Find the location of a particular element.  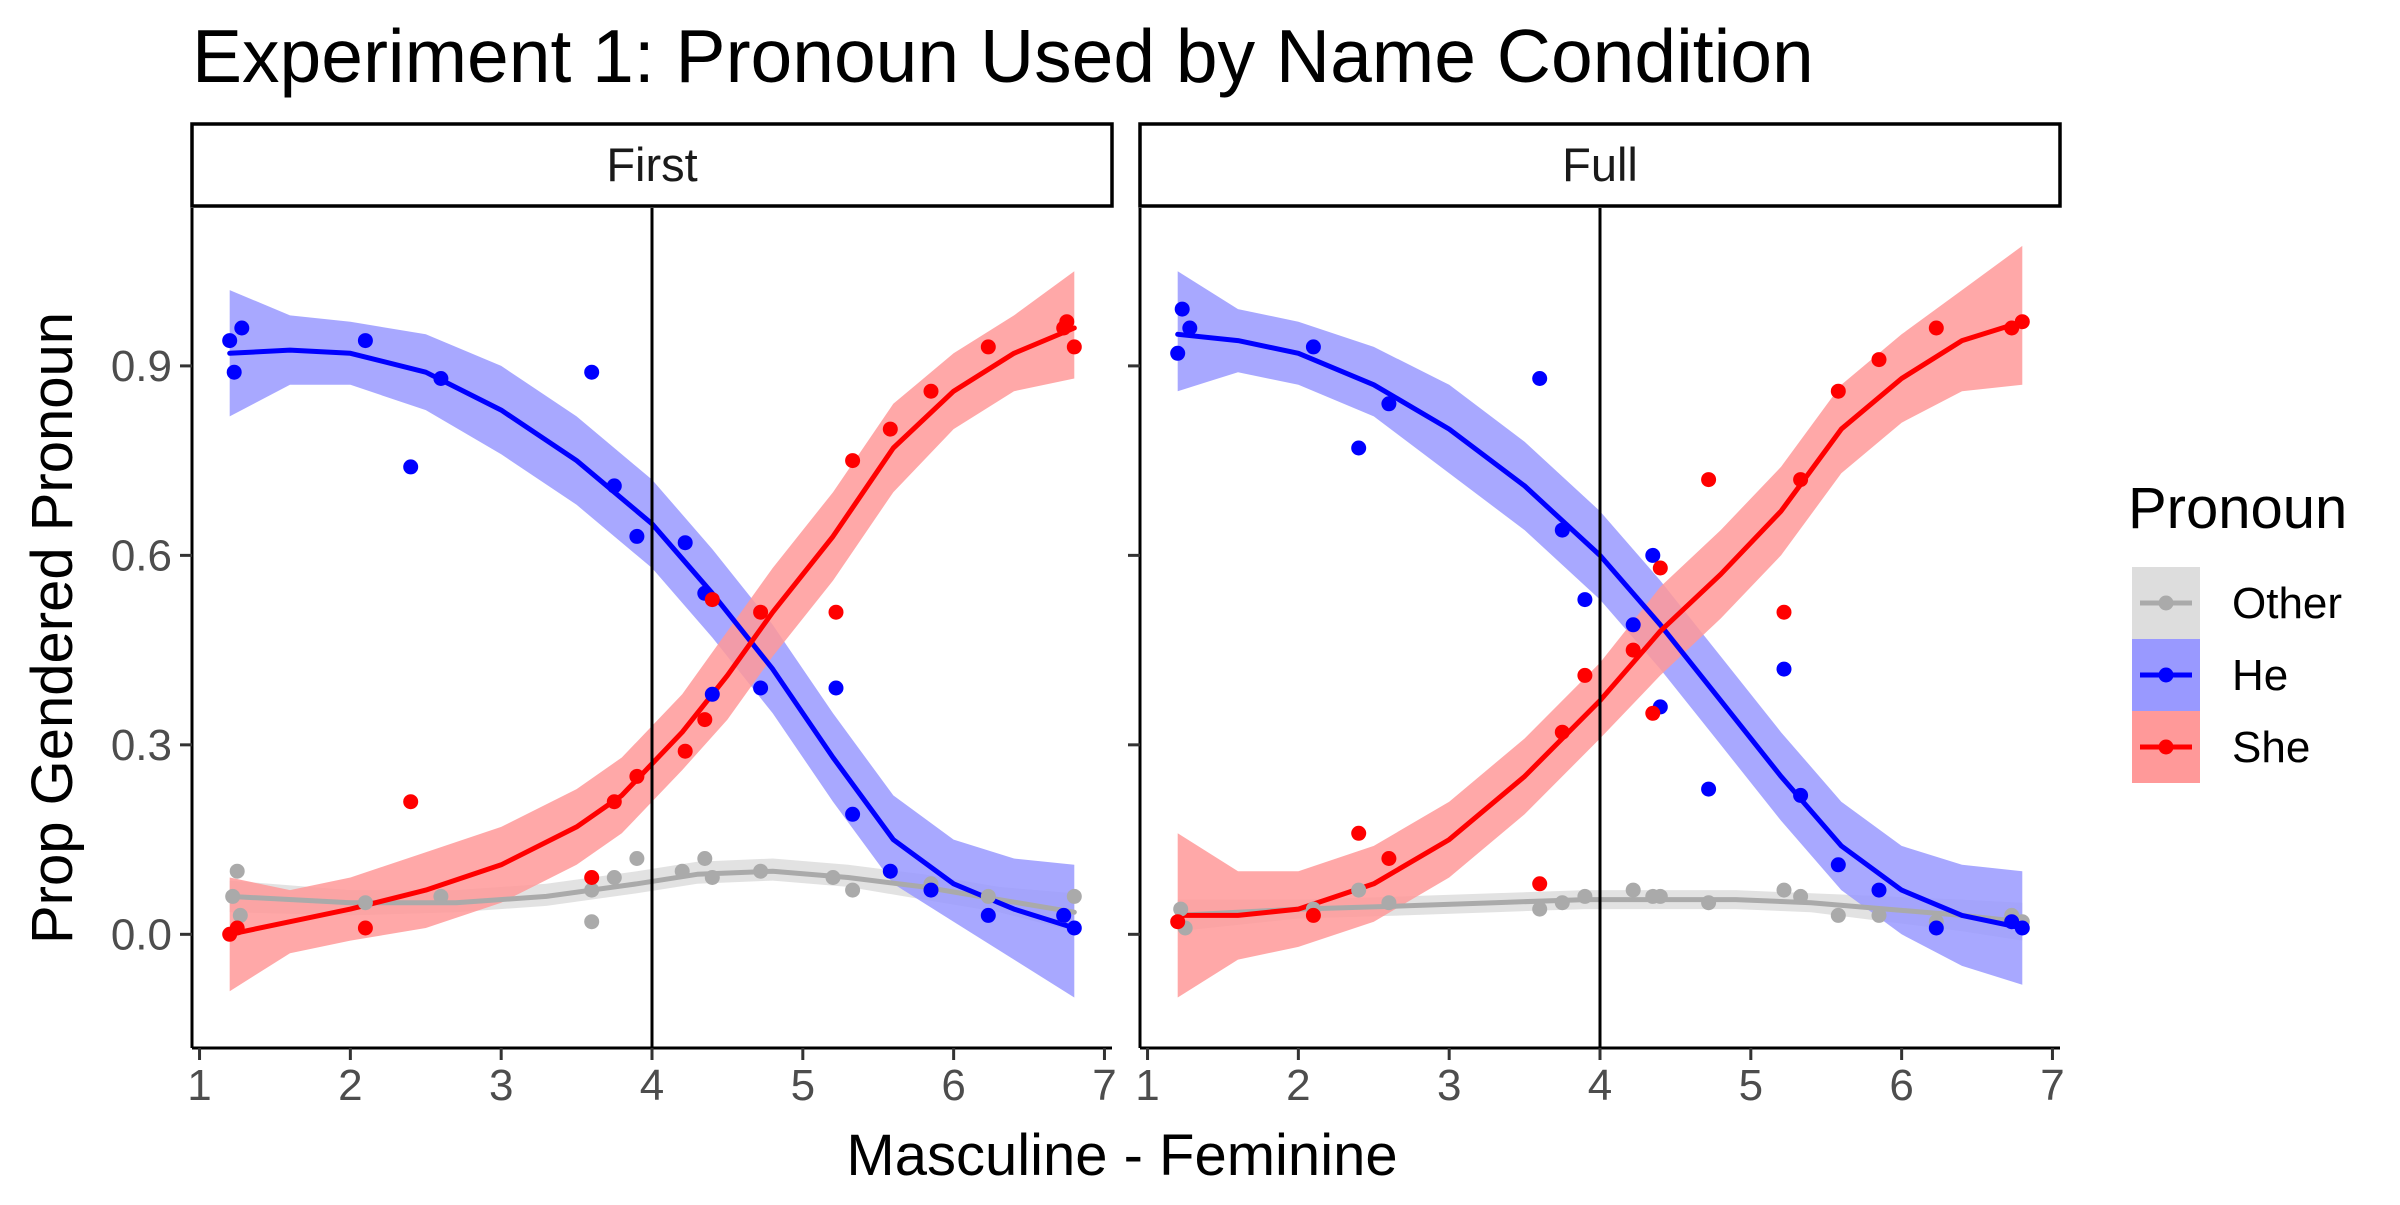

x-tick-label: 3 is located at coordinates (501, 1085).